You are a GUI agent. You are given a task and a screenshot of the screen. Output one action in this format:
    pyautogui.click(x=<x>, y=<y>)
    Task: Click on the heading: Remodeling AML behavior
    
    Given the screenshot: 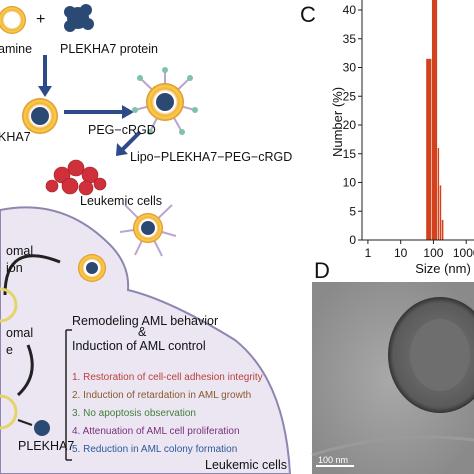 What is the action you would take?
    pyautogui.click(x=145, y=321)
    